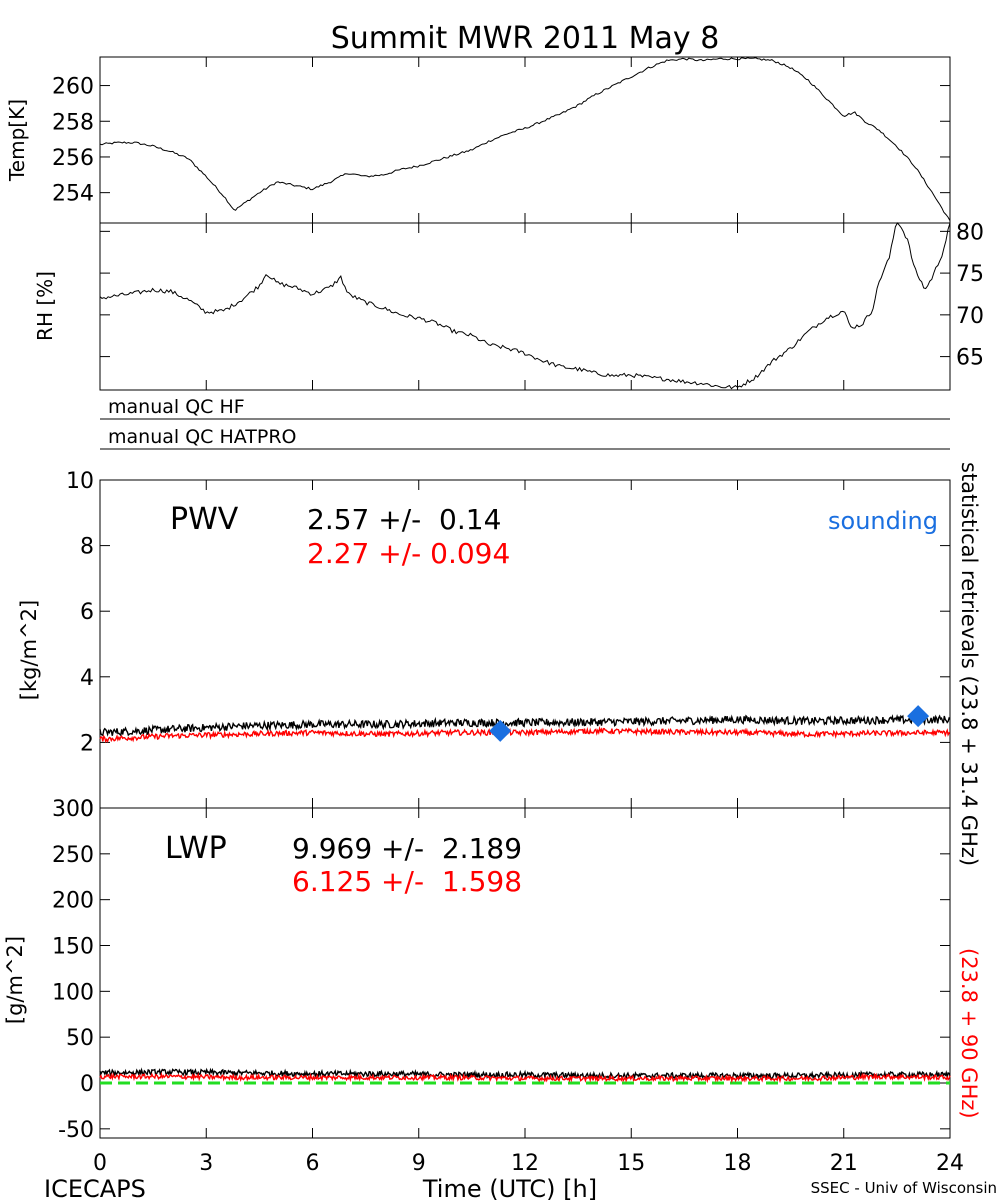 This screenshot has height=1200, width=1000. I want to click on pwv-y-tick-label: 4, so click(87, 678).